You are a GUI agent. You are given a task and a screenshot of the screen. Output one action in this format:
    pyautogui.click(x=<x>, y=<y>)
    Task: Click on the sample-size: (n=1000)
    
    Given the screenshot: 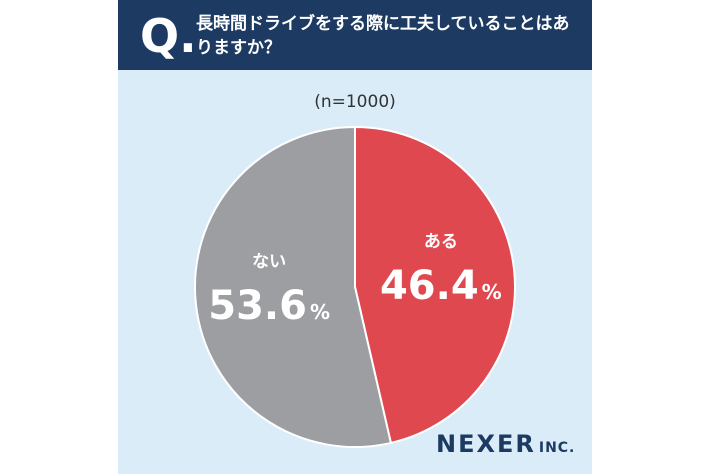 What is the action you would take?
    pyautogui.click(x=355, y=102)
    